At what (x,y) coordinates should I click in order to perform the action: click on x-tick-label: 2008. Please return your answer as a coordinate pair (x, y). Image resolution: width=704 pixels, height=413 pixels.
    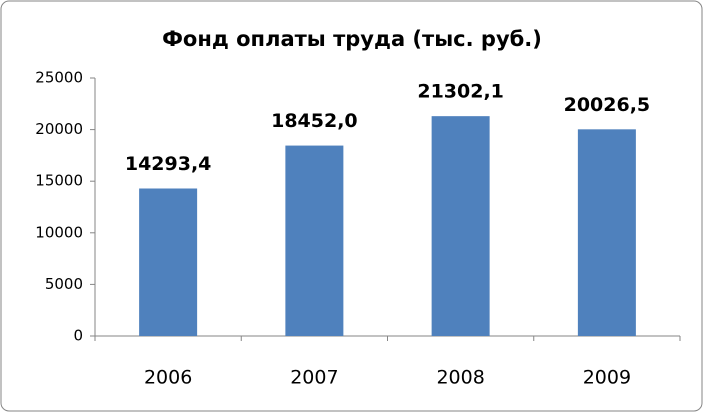
    Looking at the image, I should click on (460, 378).